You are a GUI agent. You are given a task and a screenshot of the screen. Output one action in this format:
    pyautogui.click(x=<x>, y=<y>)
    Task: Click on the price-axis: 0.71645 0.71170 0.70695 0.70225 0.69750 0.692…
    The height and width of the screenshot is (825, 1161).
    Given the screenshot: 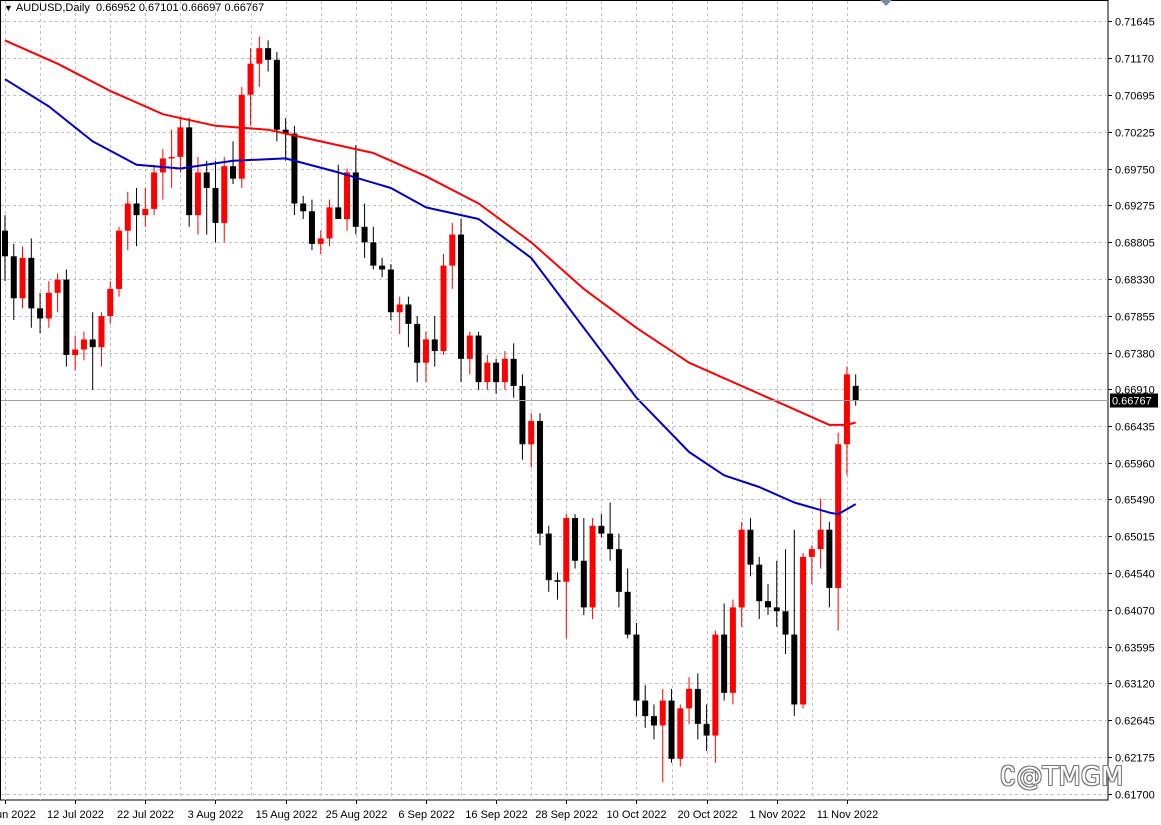 What is the action you would take?
    pyautogui.click(x=1131, y=409)
    